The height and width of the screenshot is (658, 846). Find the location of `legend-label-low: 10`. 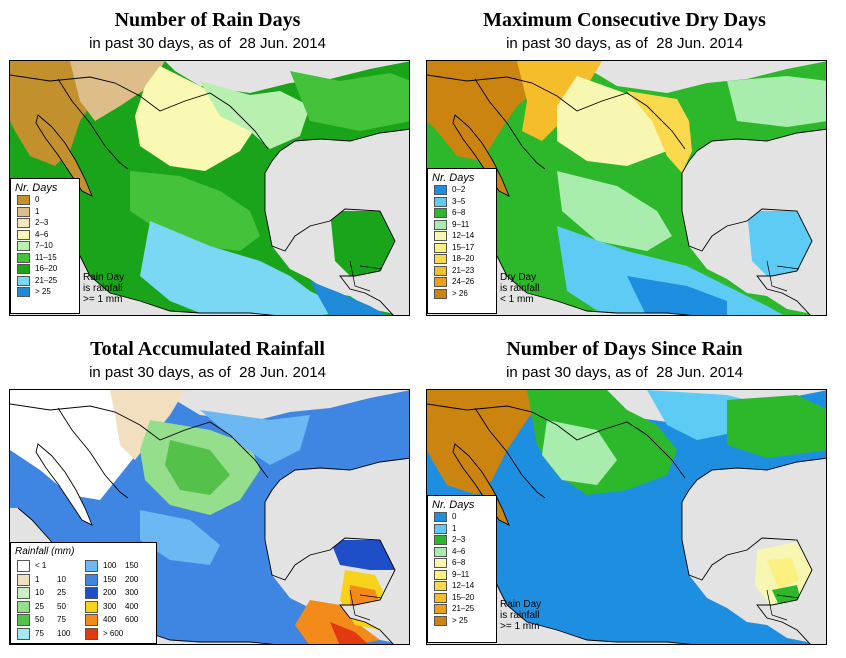

legend-label-low: 10 is located at coordinates (39, 592).